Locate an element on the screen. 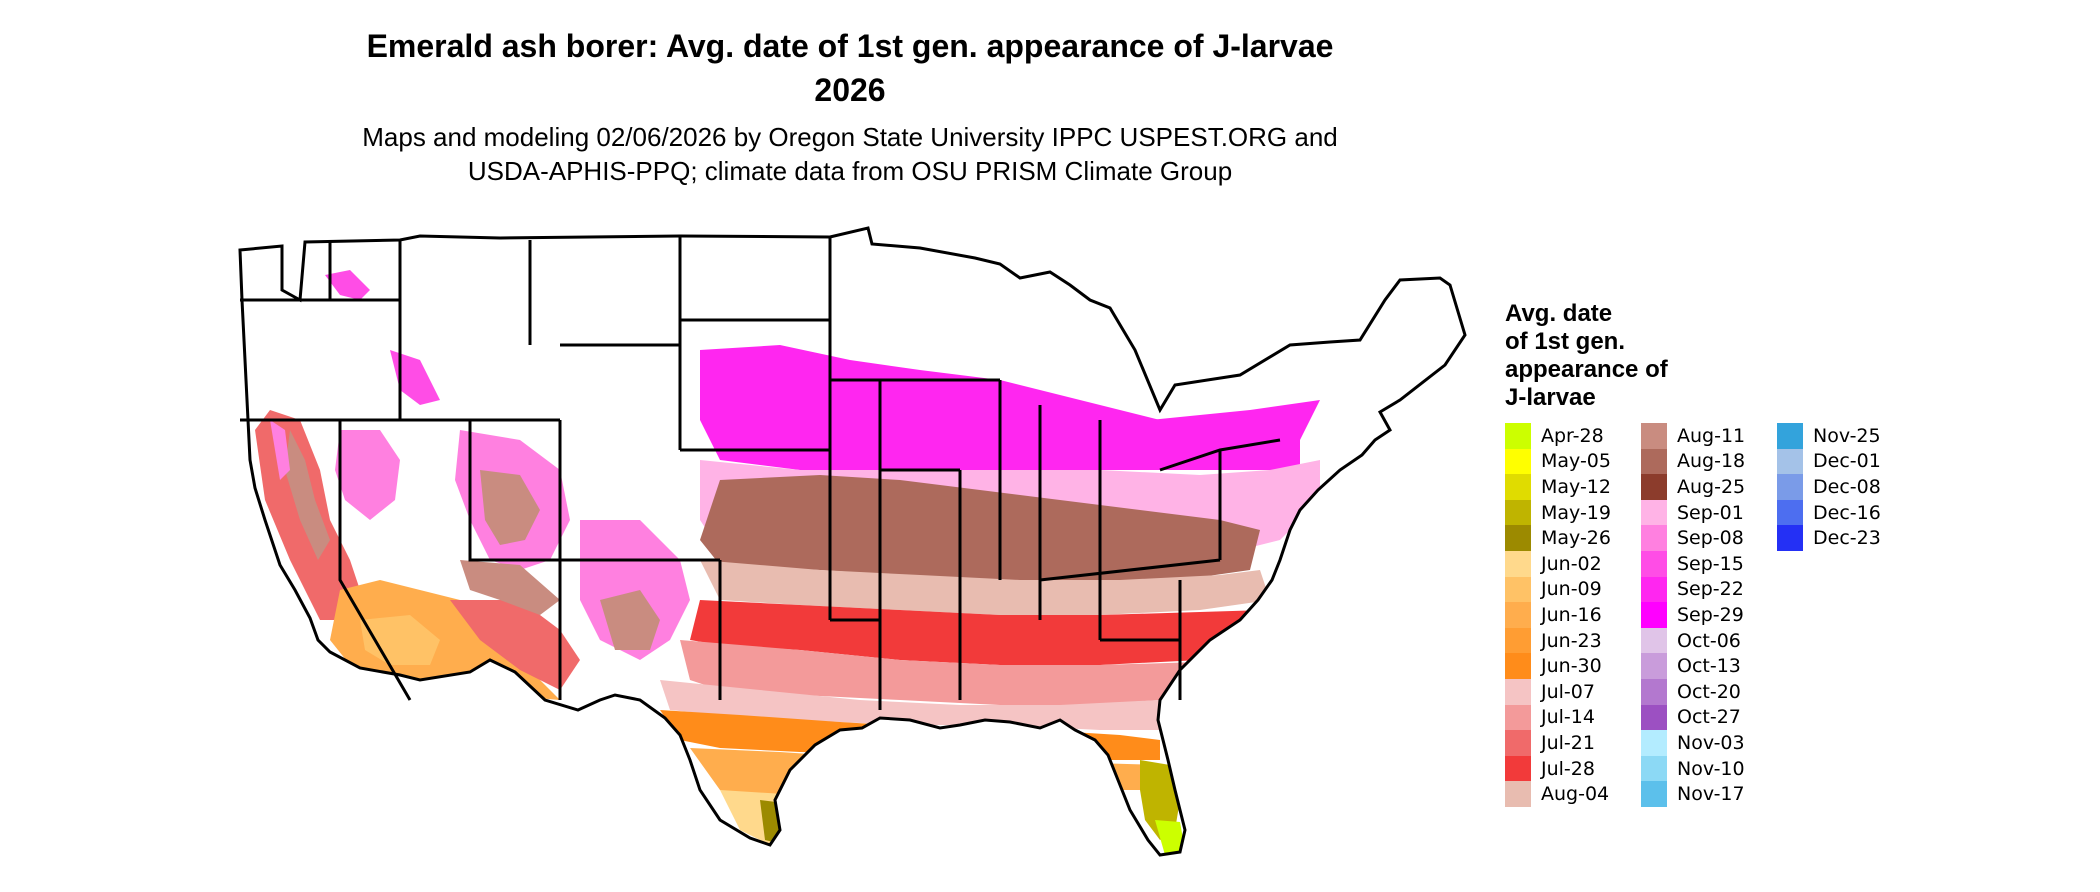 Image resolution: width=2100 pixels, height=892 pixels. legend-label: Dec-23 is located at coordinates (1847, 538).